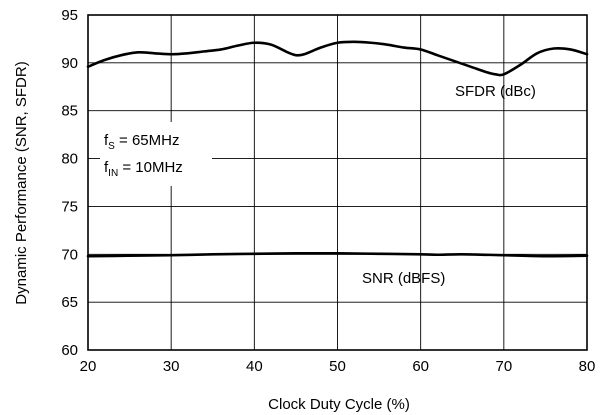 The image size is (603, 415). I want to click on x-axis-title: Clock Duty Cycle (%), so click(339, 404).